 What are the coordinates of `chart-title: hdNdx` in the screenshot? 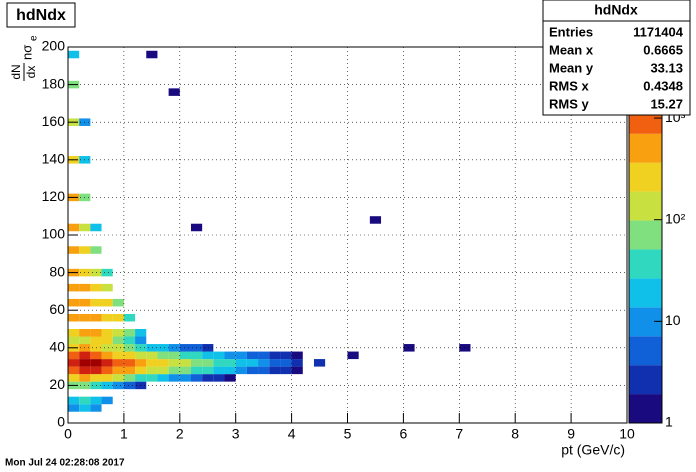 It's located at (41, 15).